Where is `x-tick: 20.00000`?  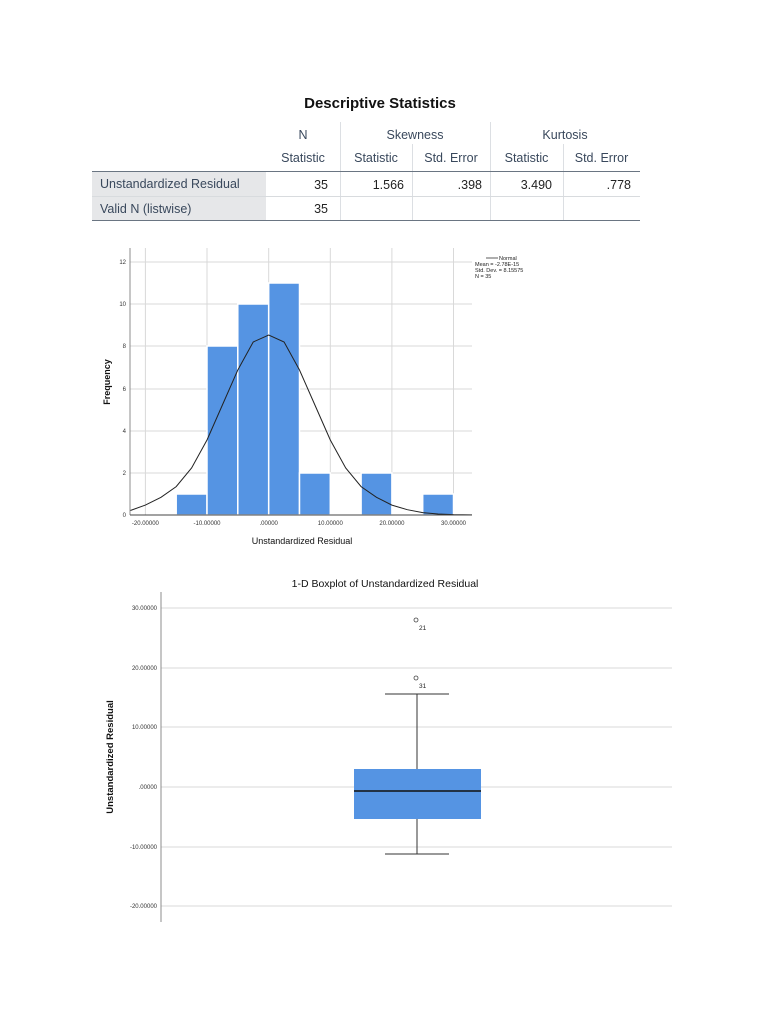
x-tick: 20.00000 is located at coordinates (392, 524).